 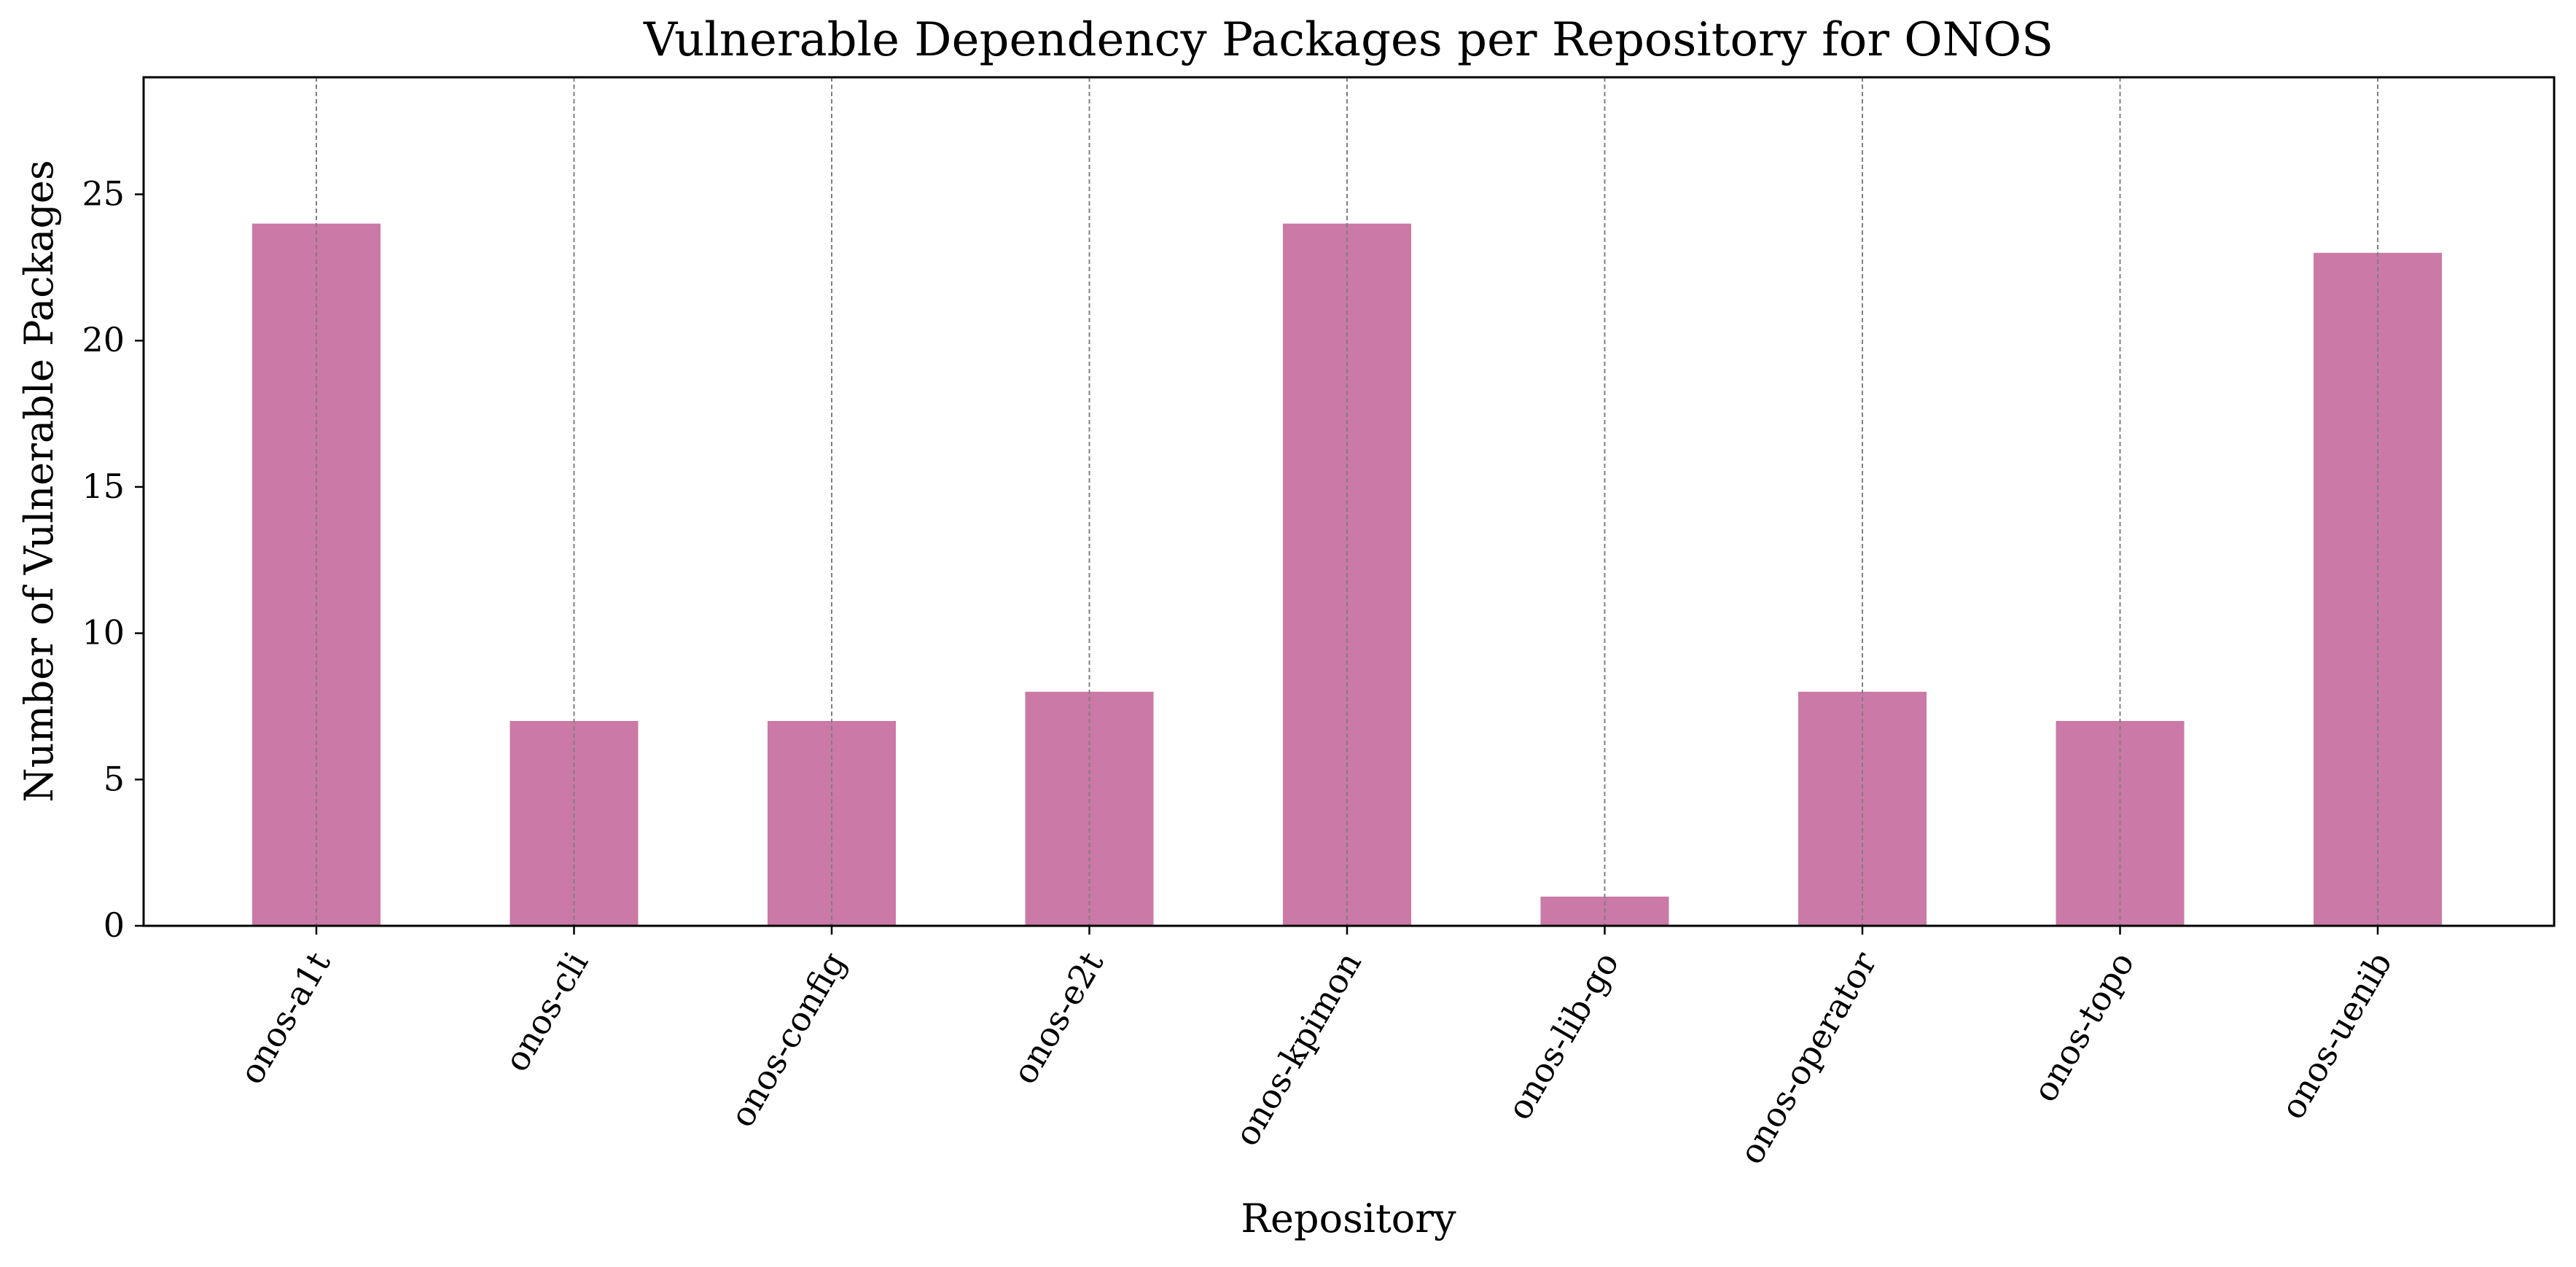 What do you see at coordinates (104, 486) in the screenshot?
I see `y-tick-label: 15` at bounding box center [104, 486].